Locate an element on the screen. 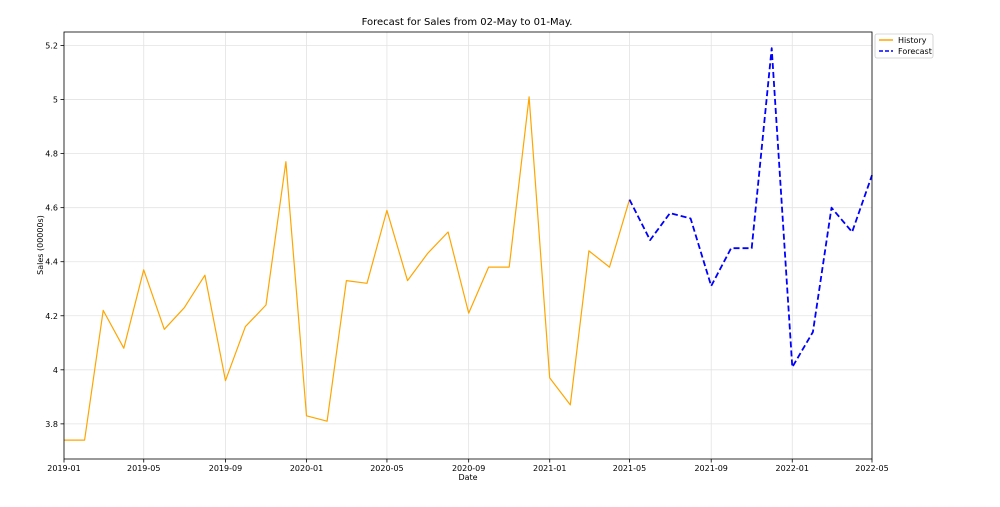 This screenshot has height=507, width=1000. x-tick-label: 2020-05 is located at coordinates (386, 468).